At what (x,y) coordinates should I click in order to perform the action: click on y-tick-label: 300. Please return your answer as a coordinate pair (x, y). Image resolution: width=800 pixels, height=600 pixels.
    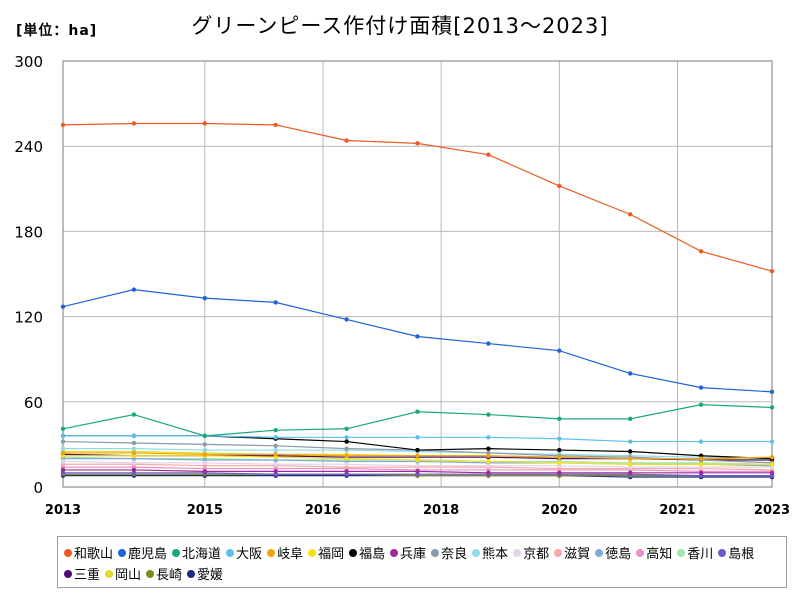
    Looking at the image, I should click on (28, 62).